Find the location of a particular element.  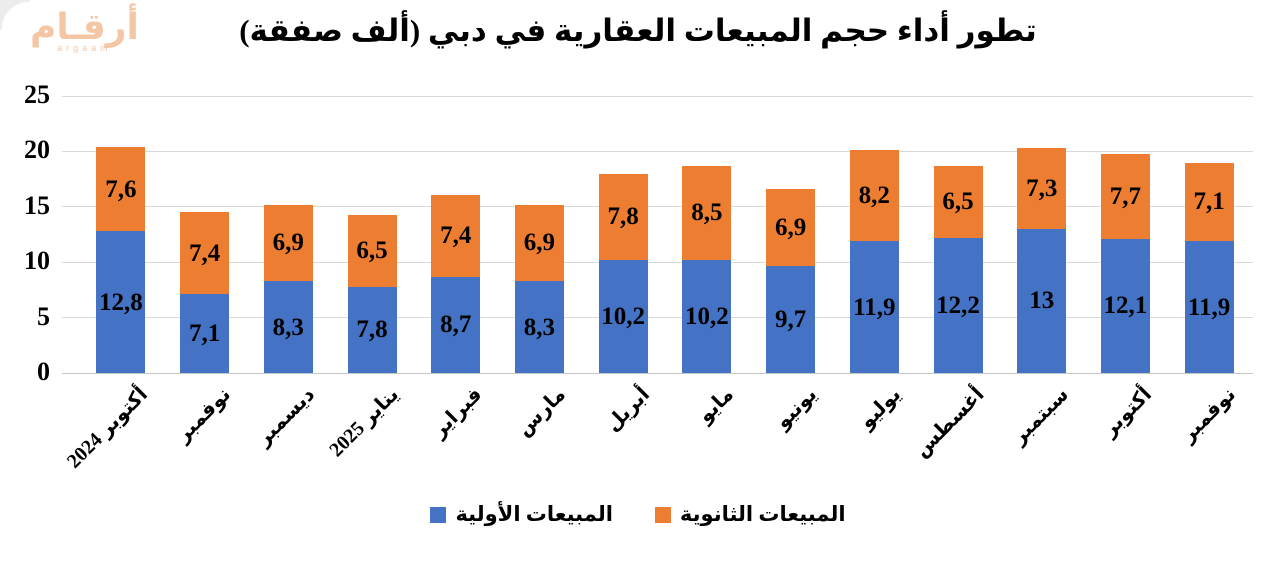

bar-segment-secondary: 7,6 is located at coordinates (121, 189).